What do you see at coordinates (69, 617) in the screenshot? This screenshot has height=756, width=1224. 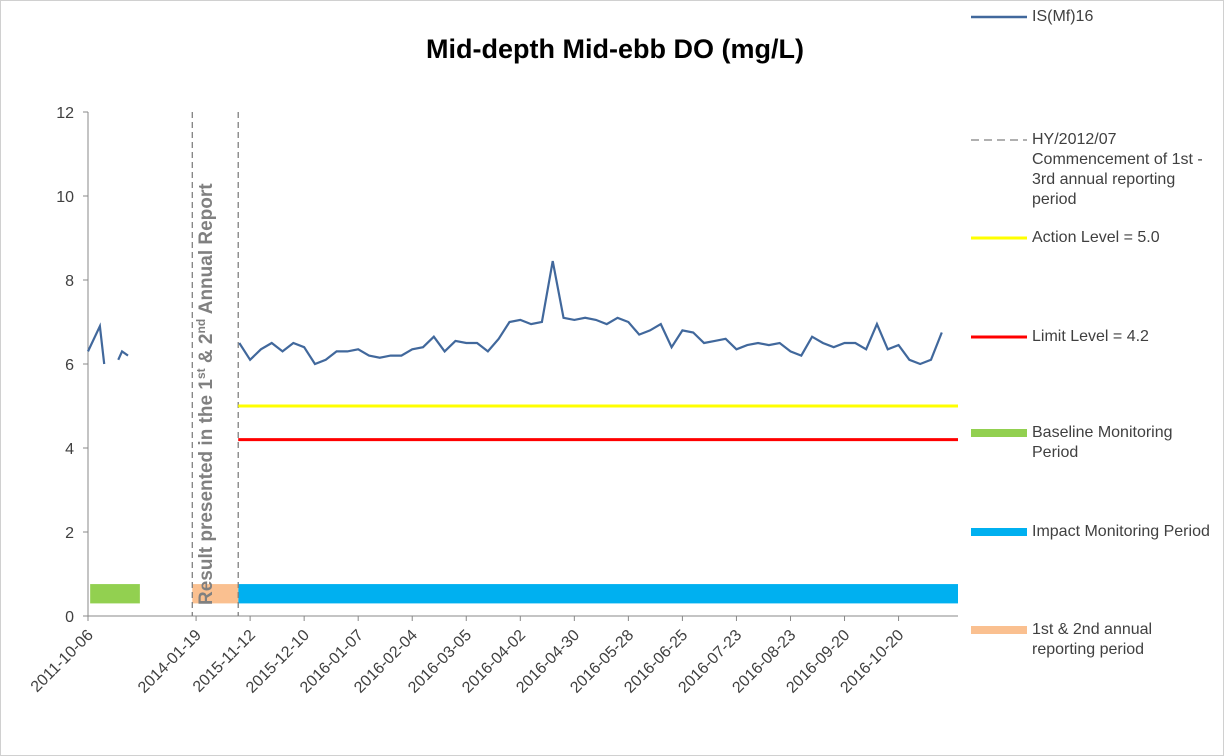 I see `y-tick-label: 0` at bounding box center [69, 617].